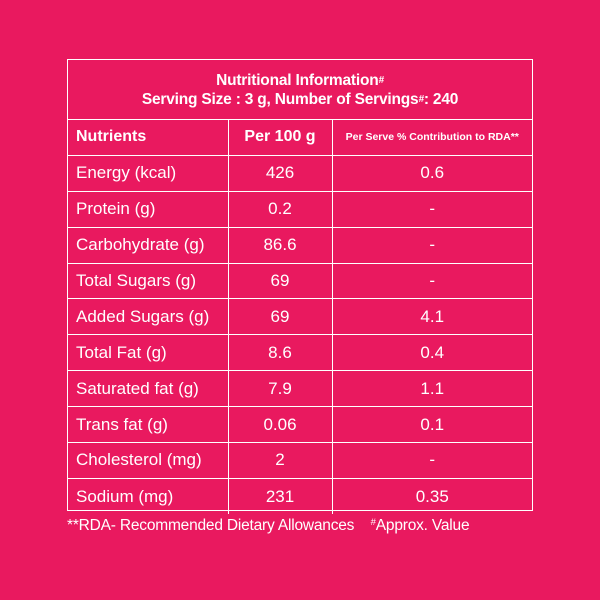 This screenshot has width=600, height=600. What do you see at coordinates (211, 525) in the screenshot?
I see `rda-footnote: **RDA- Recommended Dietary Allowances` at bounding box center [211, 525].